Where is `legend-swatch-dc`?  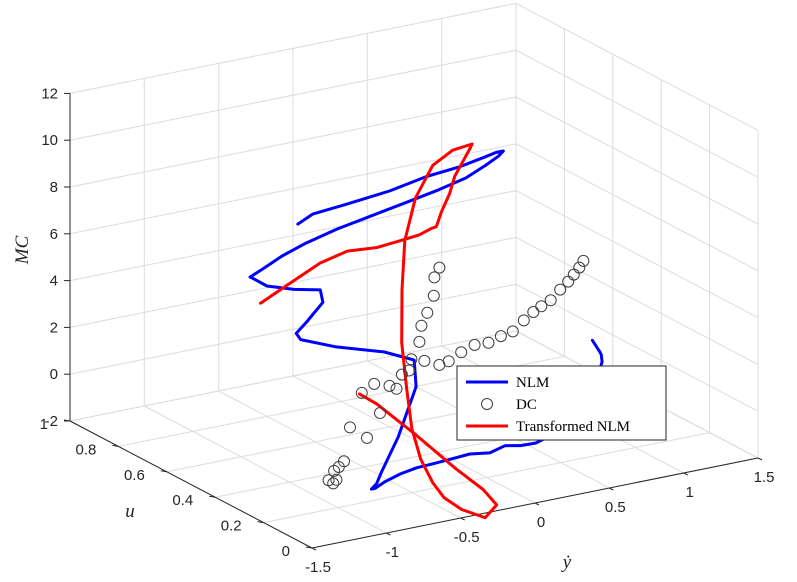 legend-swatch-dc is located at coordinates (487, 404).